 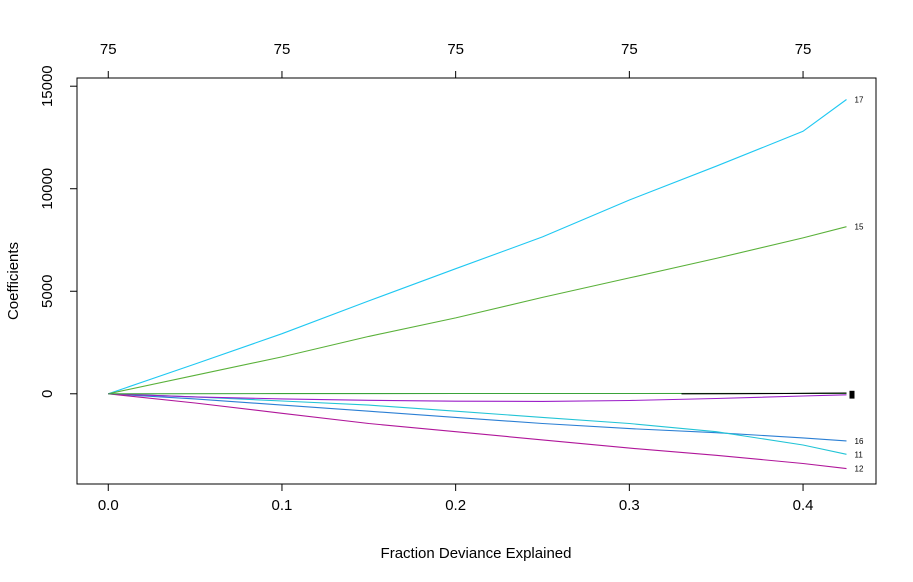 I want to click on y-tick-label: 5000, so click(x=47, y=291).